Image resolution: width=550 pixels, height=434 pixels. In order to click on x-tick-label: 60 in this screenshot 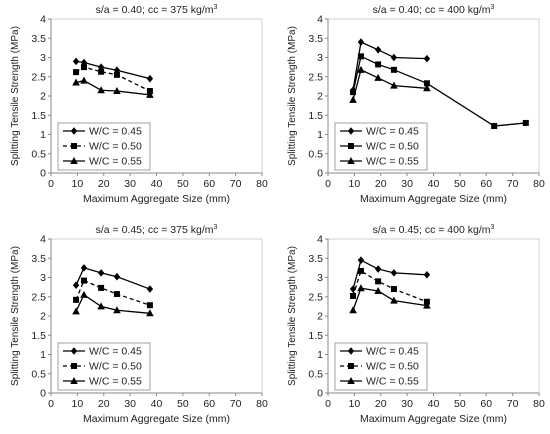, I will do `click(486, 184)`.